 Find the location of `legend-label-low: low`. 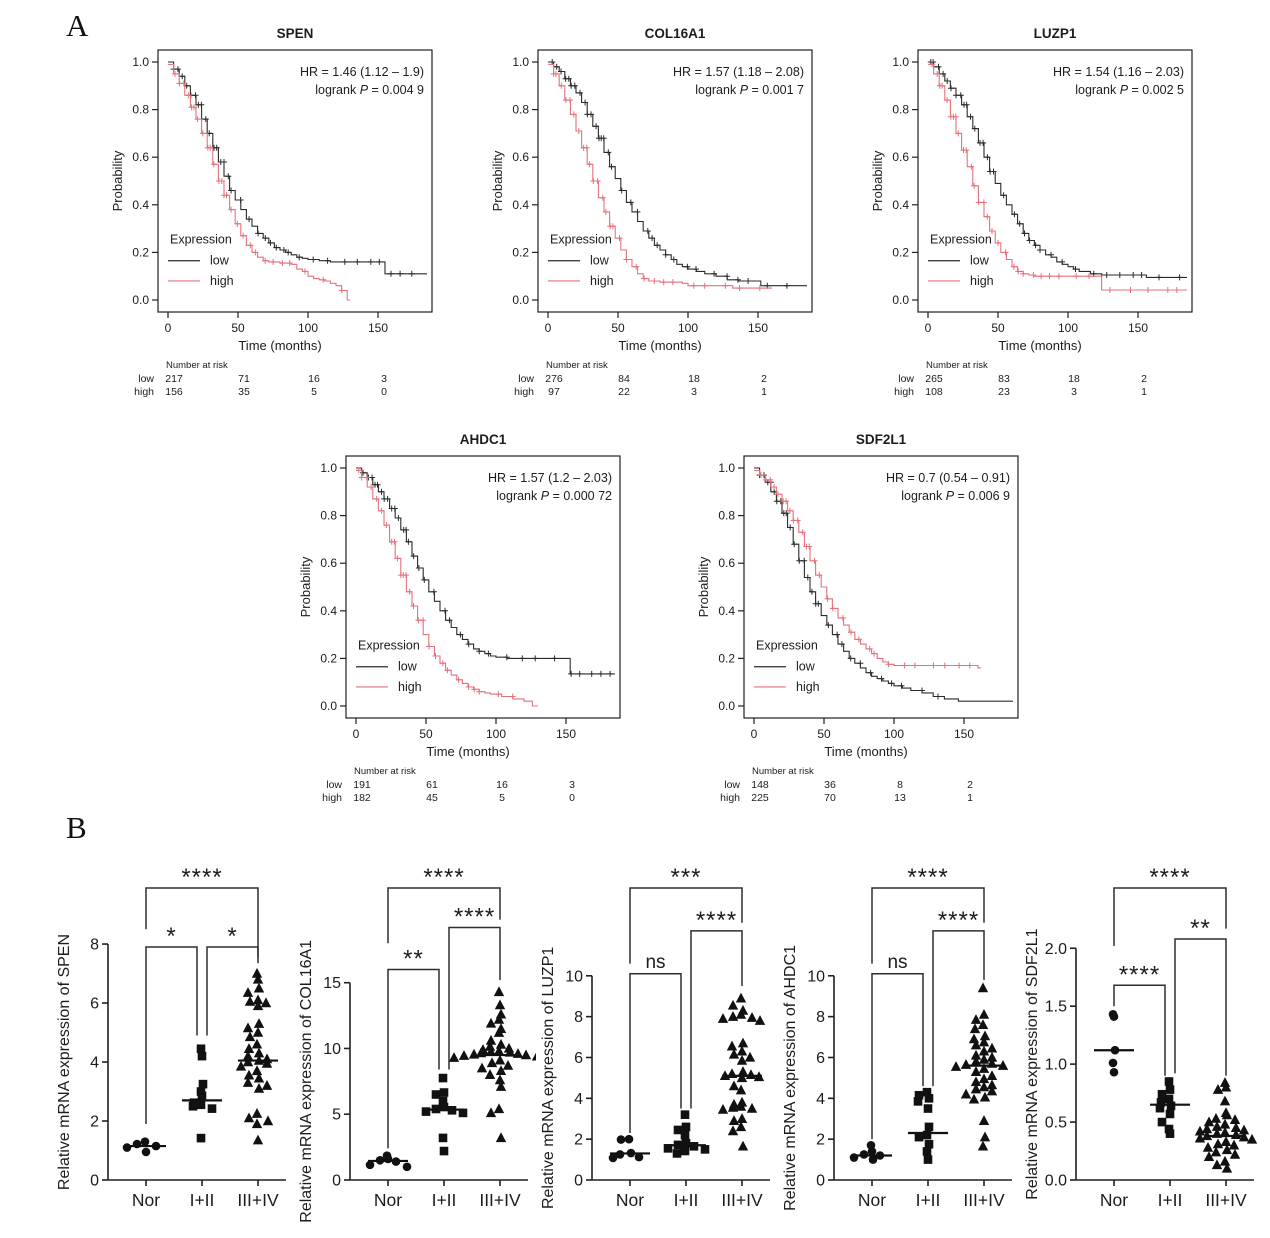

legend-label-low: low is located at coordinates (408, 667).